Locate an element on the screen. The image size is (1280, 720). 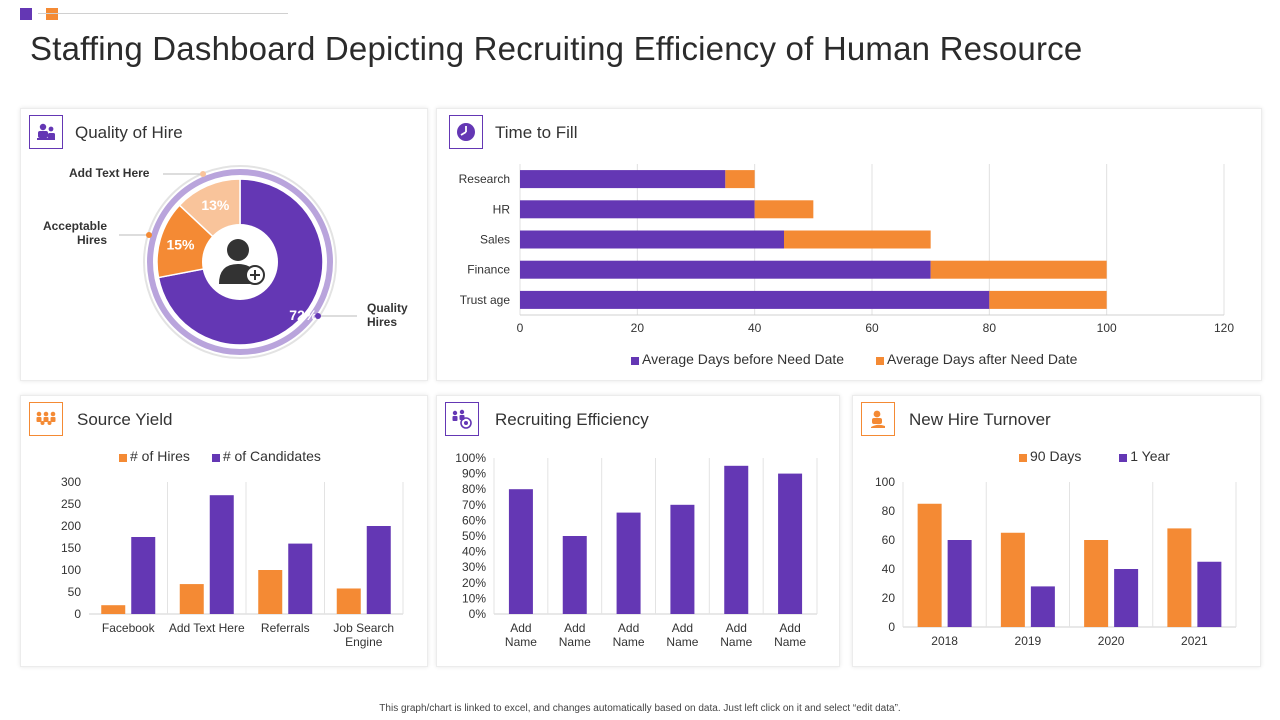
legend-label: # of Candidates is located at coordinates (271, 456).